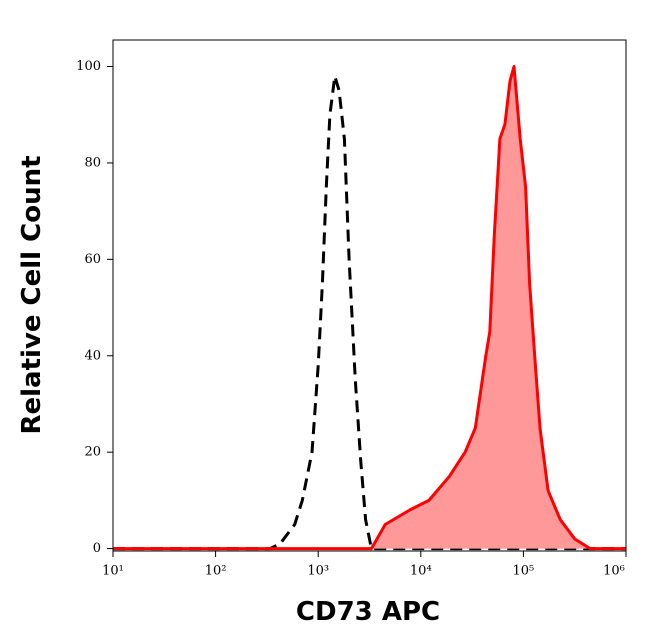 The height and width of the screenshot is (641, 646). Describe the element at coordinates (92, 355) in the screenshot. I see `y-tick-label: 40` at that location.